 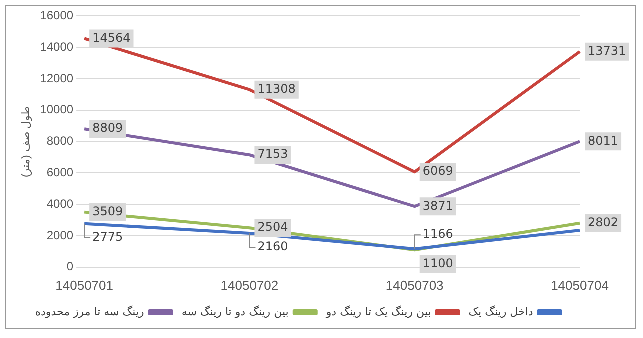 What do you see at coordinates (273, 227) in the screenshot?
I see `data-label: 2504` at bounding box center [273, 227].